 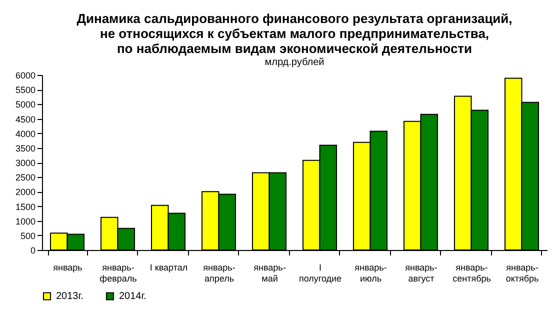 What do you see at coordinates (25, 192) in the screenshot?
I see `y-tick-label: 2000` at bounding box center [25, 192].